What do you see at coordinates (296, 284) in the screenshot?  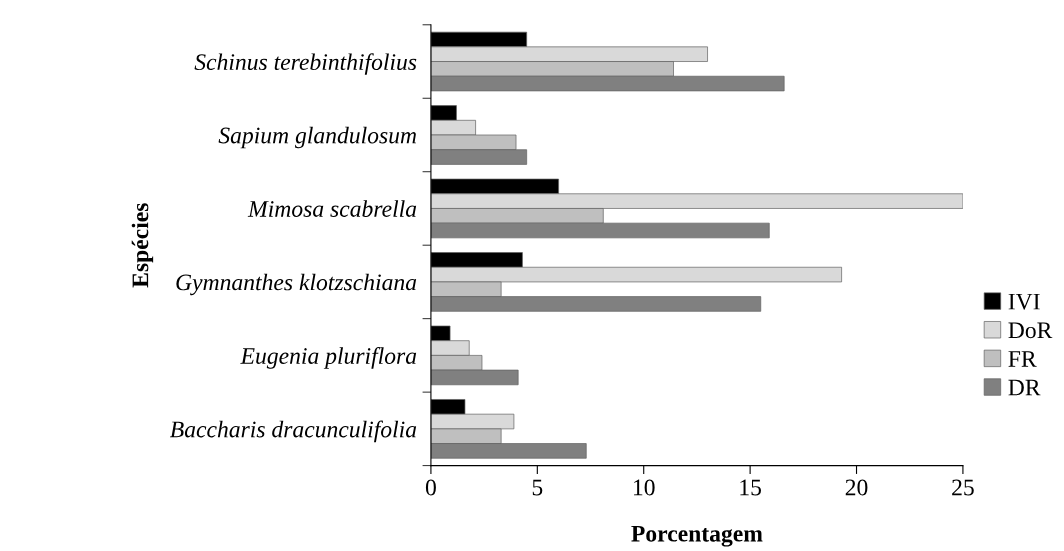 I see `y-tick-label: Gymnanthes klotzschiana` at bounding box center [296, 284].